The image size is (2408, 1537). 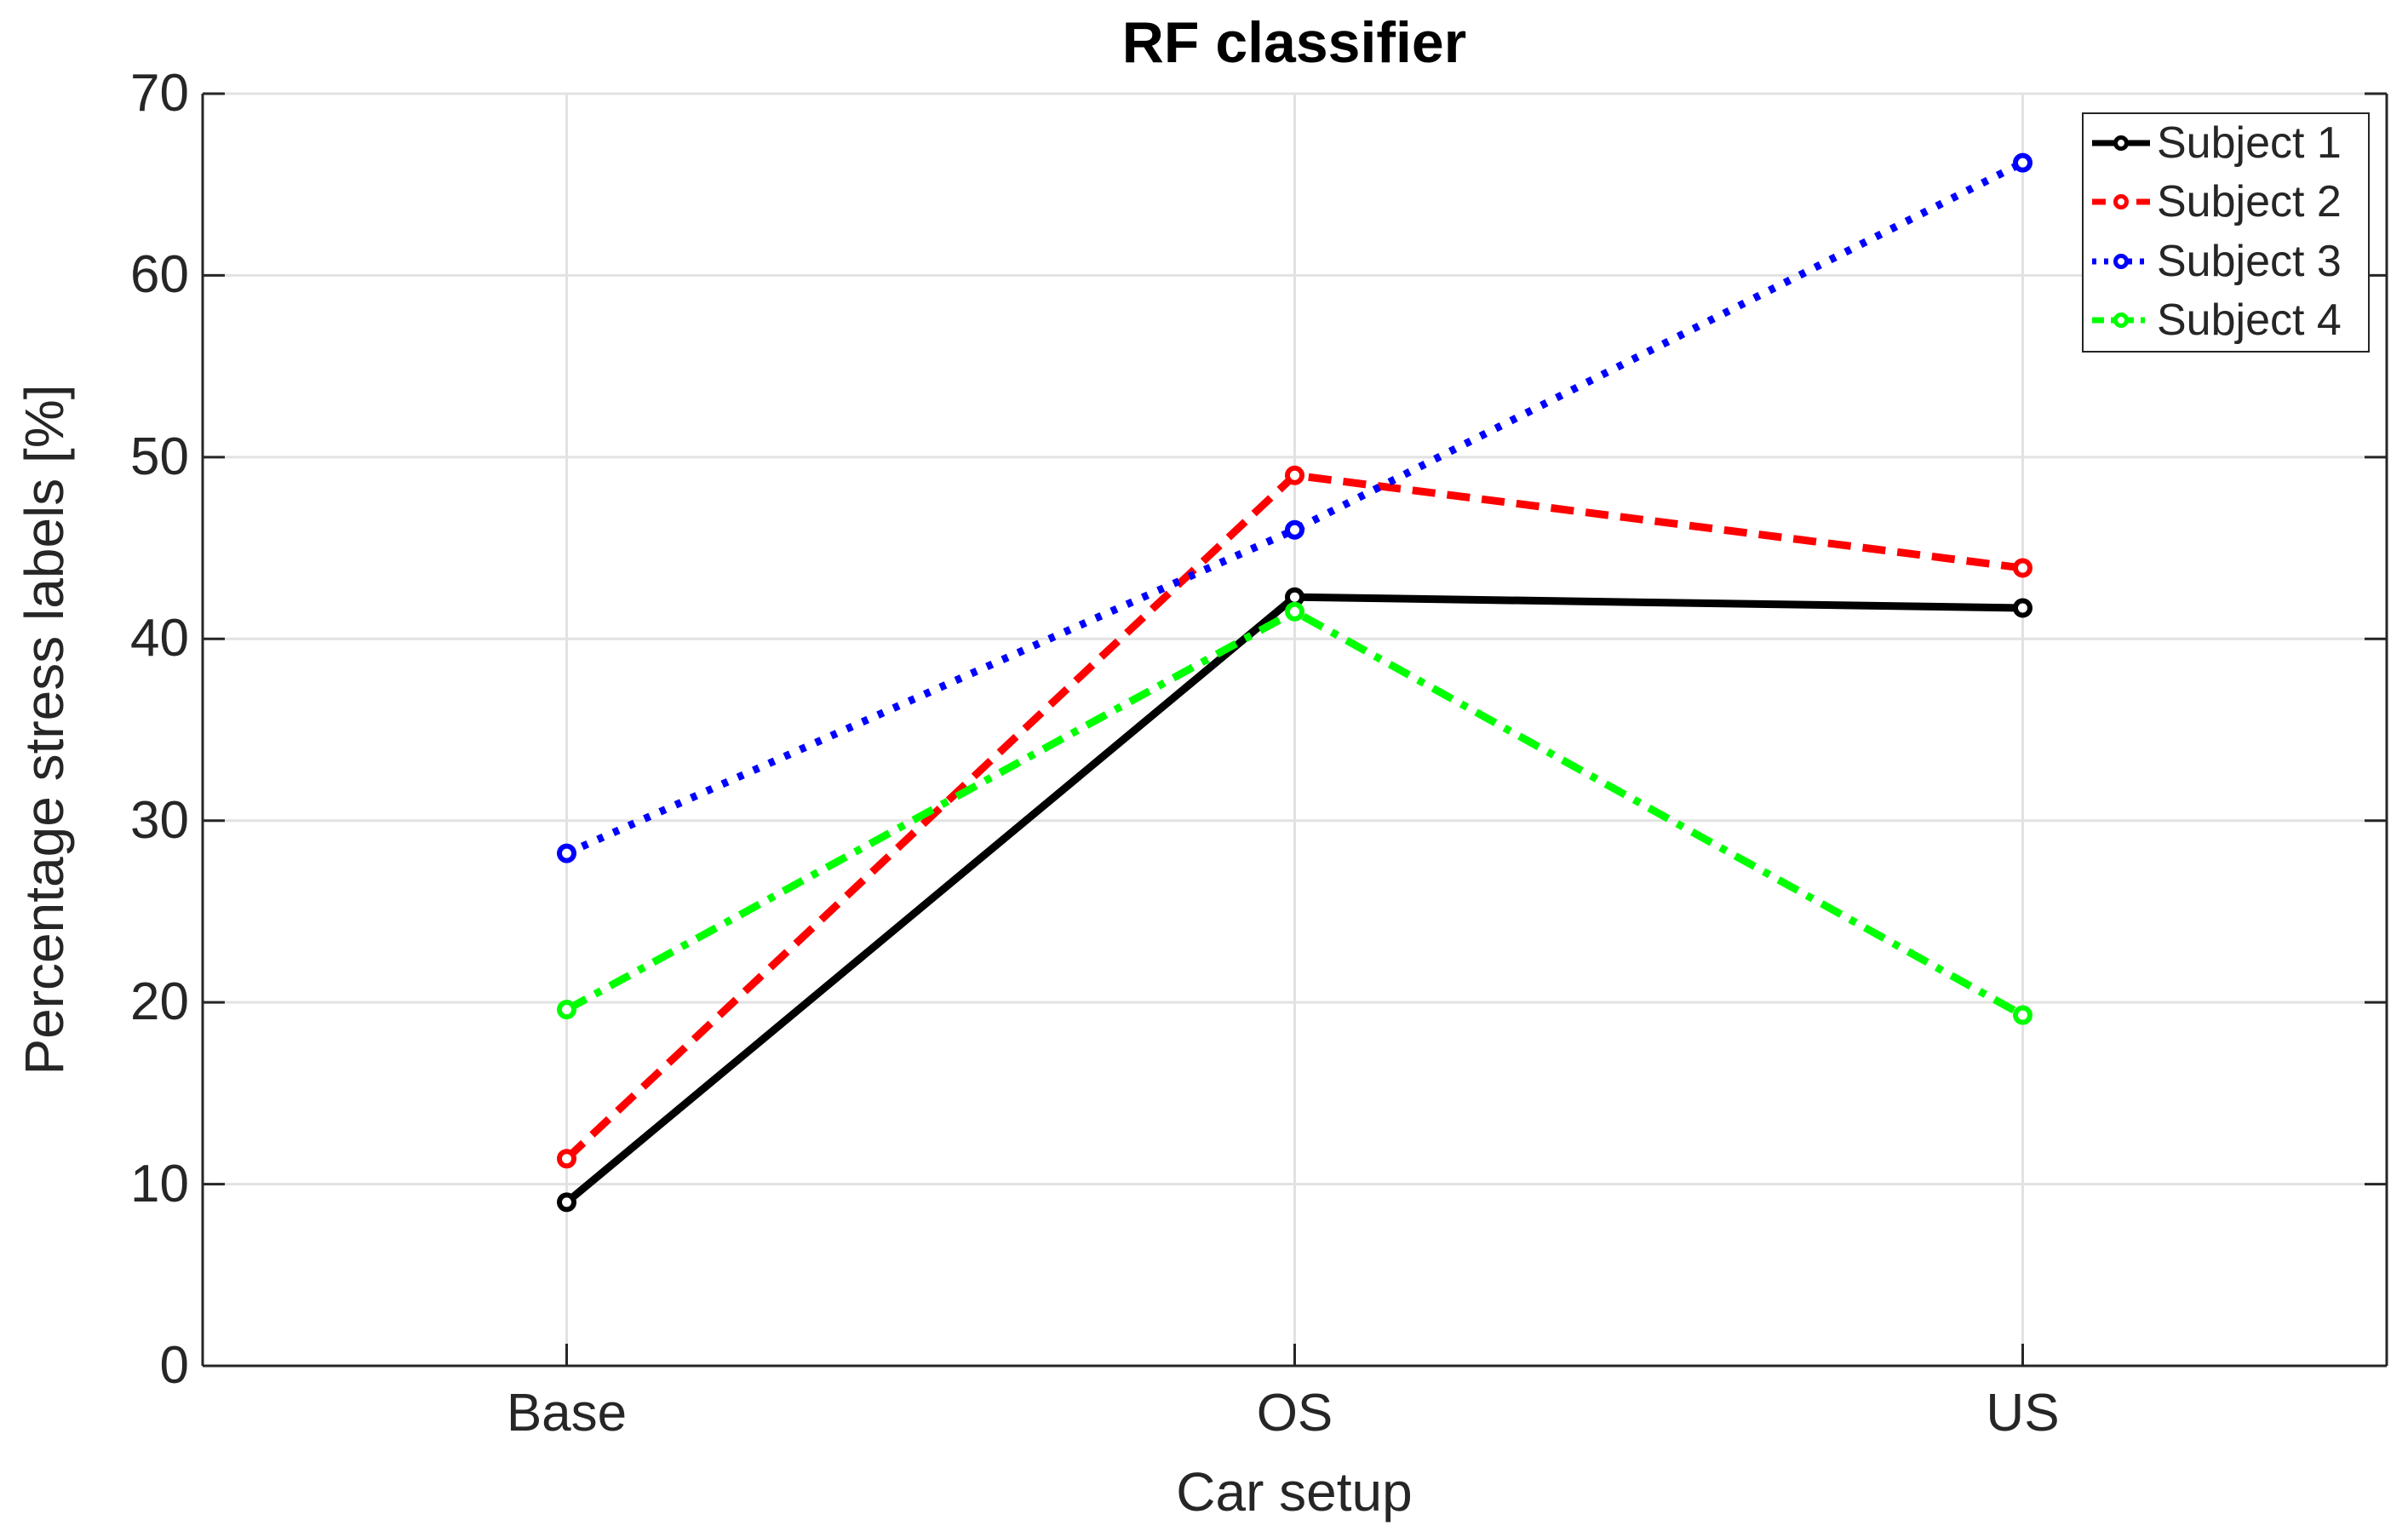 What do you see at coordinates (2249, 320) in the screenshot?
I see `legend-label-subject-4: Subject 4` at bounding box center [2249, 320].